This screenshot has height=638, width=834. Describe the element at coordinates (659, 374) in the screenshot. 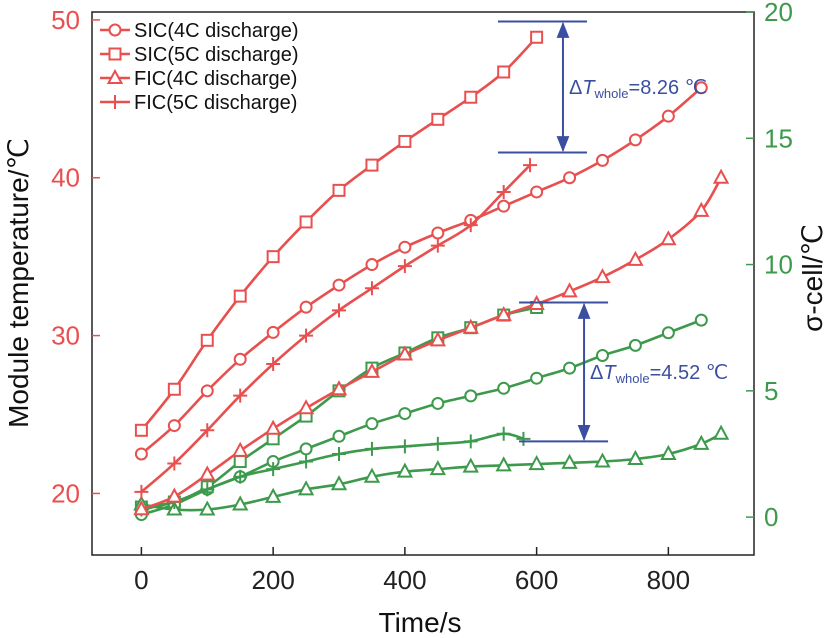

I see `annotation-label: ΔTwhole=4.52 ℃` at that location.